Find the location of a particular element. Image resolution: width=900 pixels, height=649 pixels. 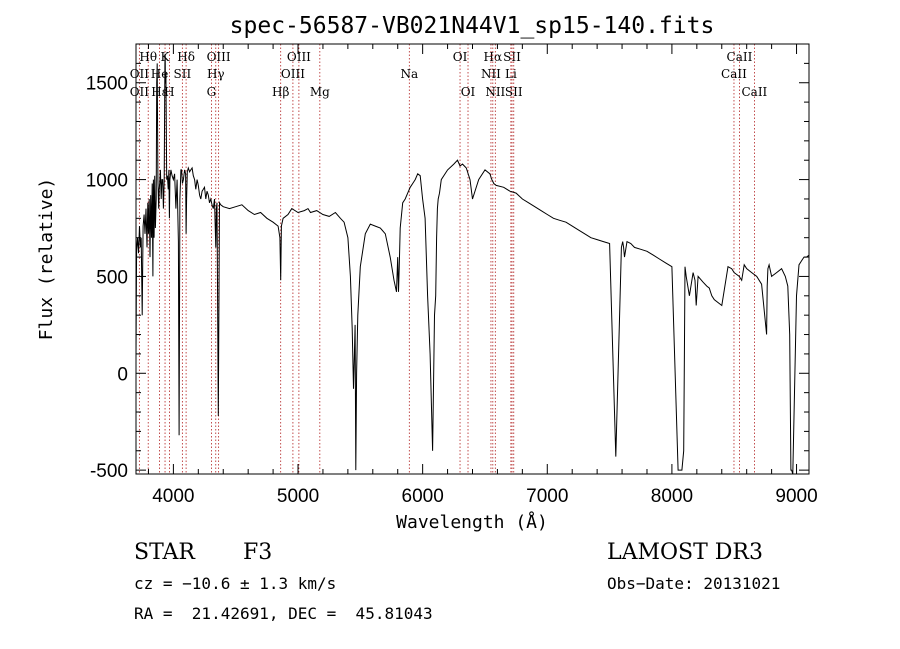

marker-label: H is located at coordinates (169, 92).